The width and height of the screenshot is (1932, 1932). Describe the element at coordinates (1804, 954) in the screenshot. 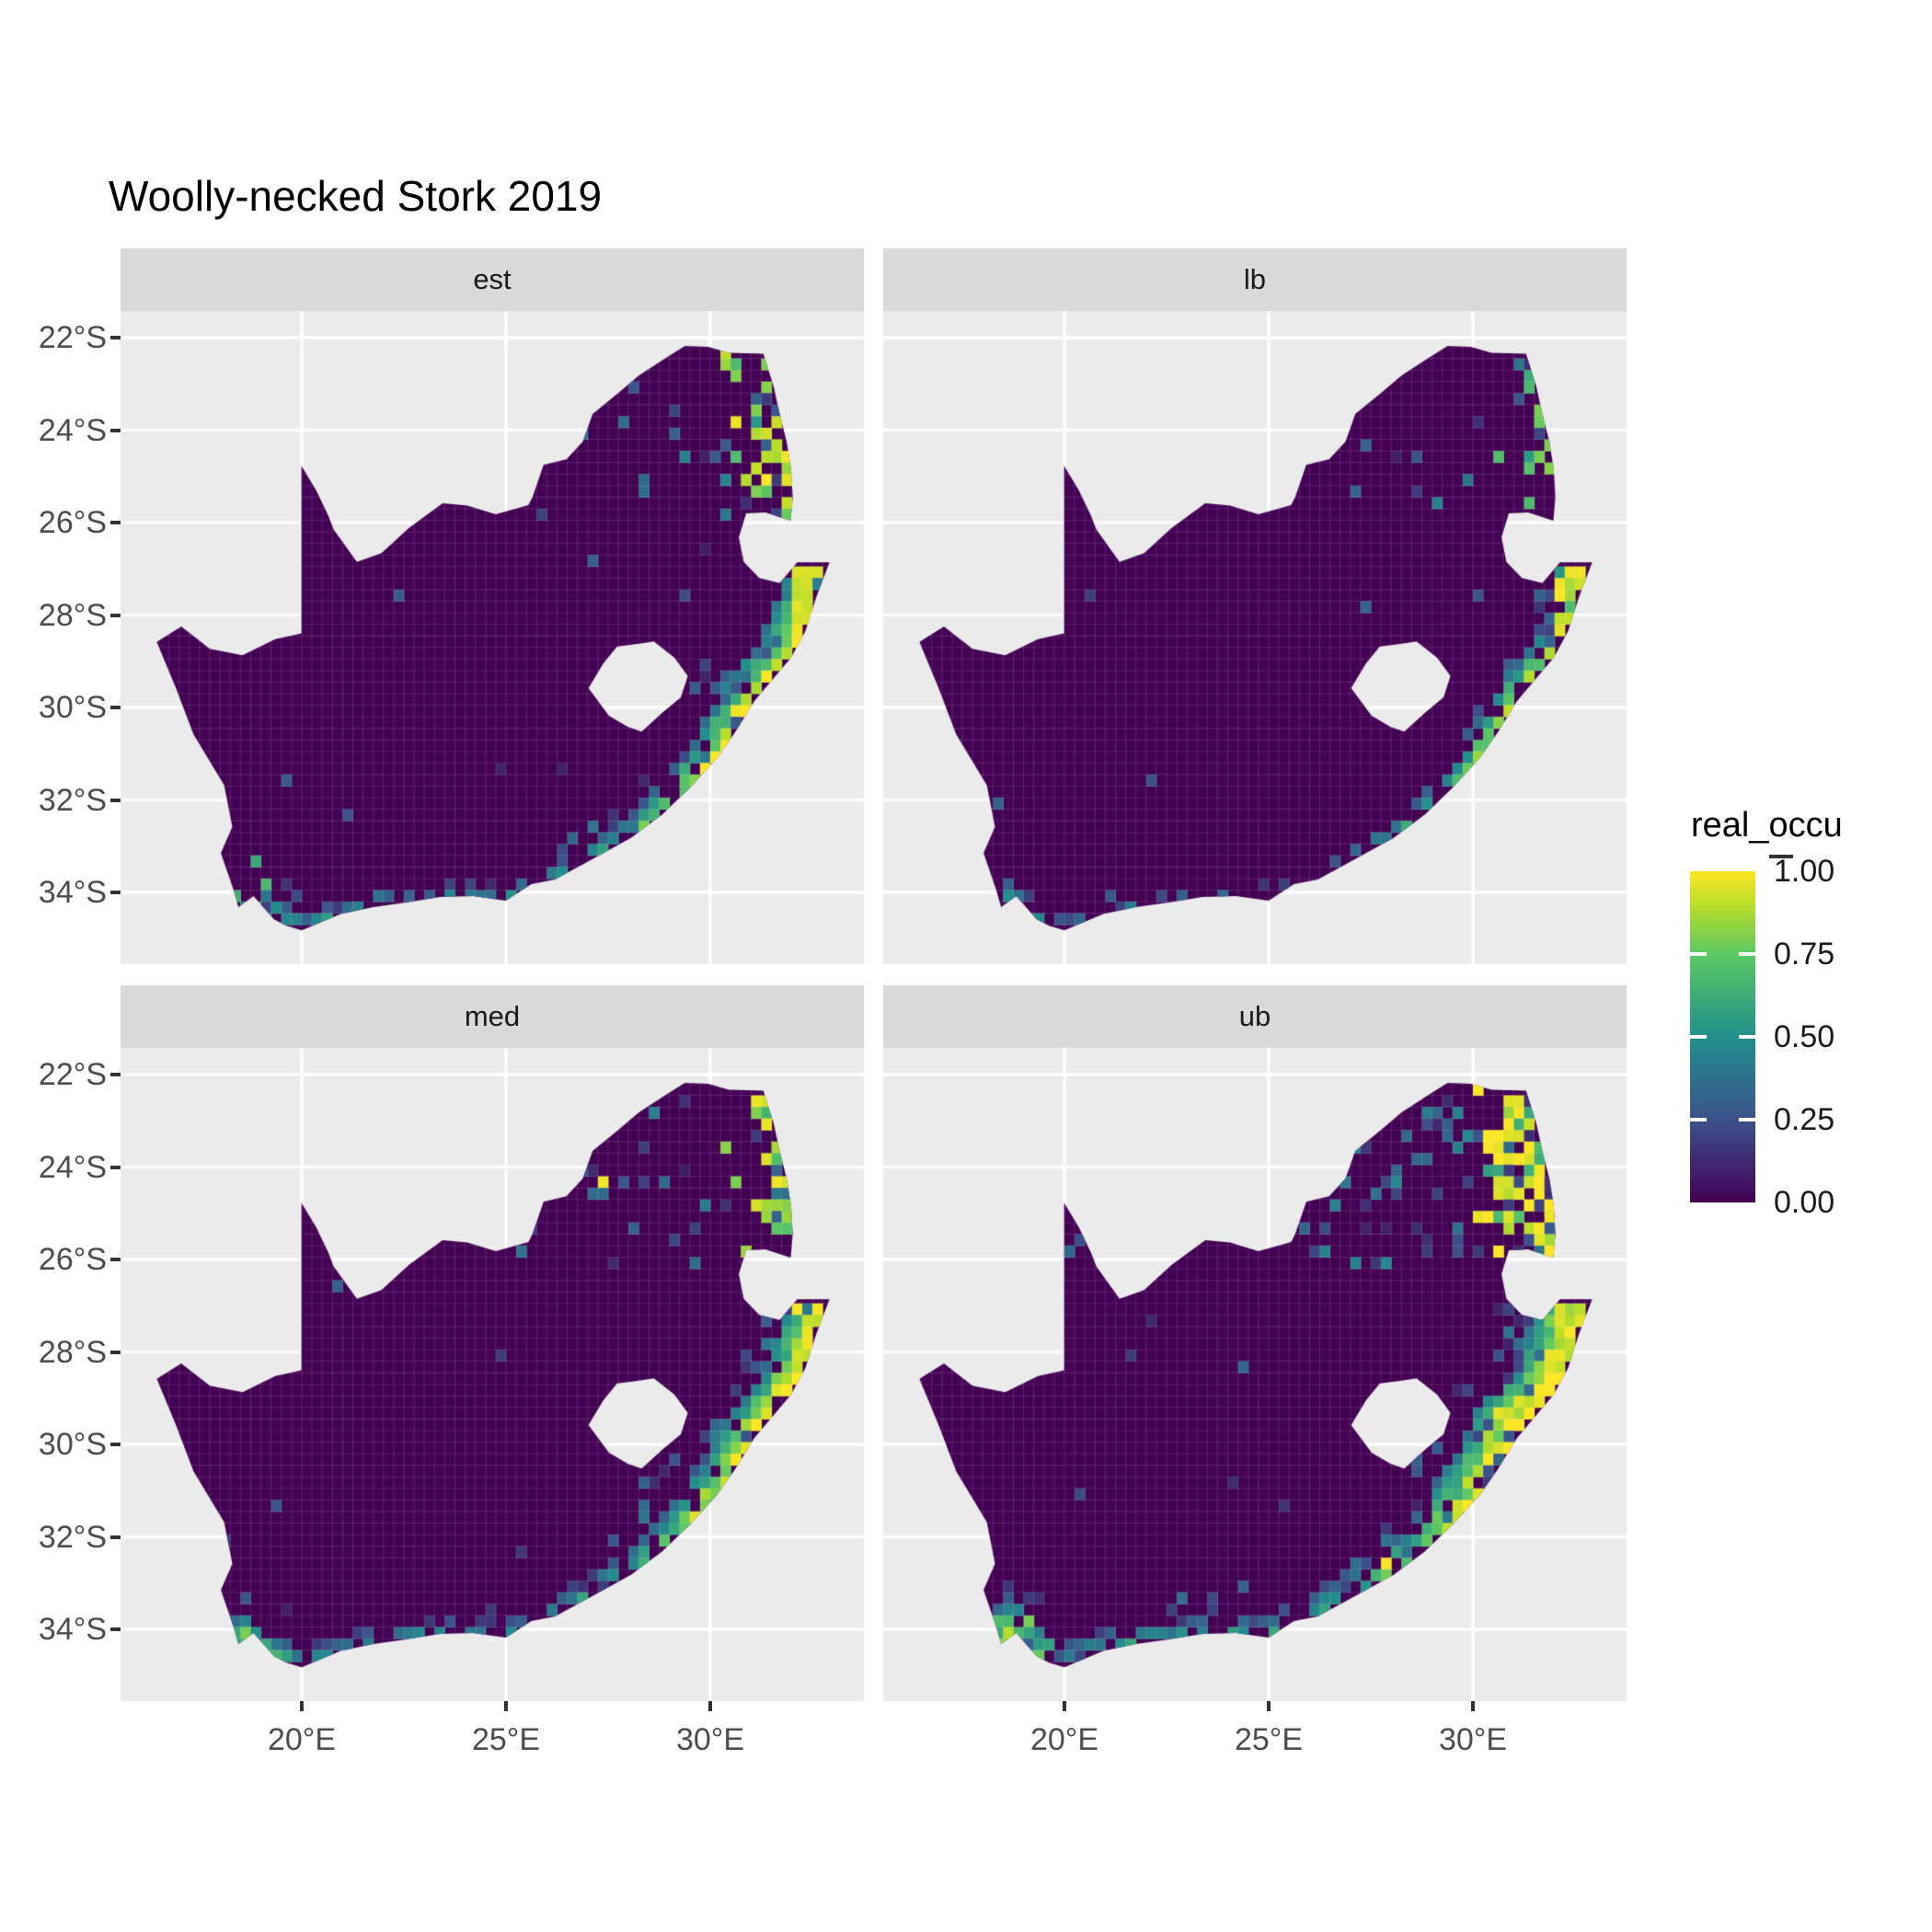

I see `legend-label: 0.75` at that location.